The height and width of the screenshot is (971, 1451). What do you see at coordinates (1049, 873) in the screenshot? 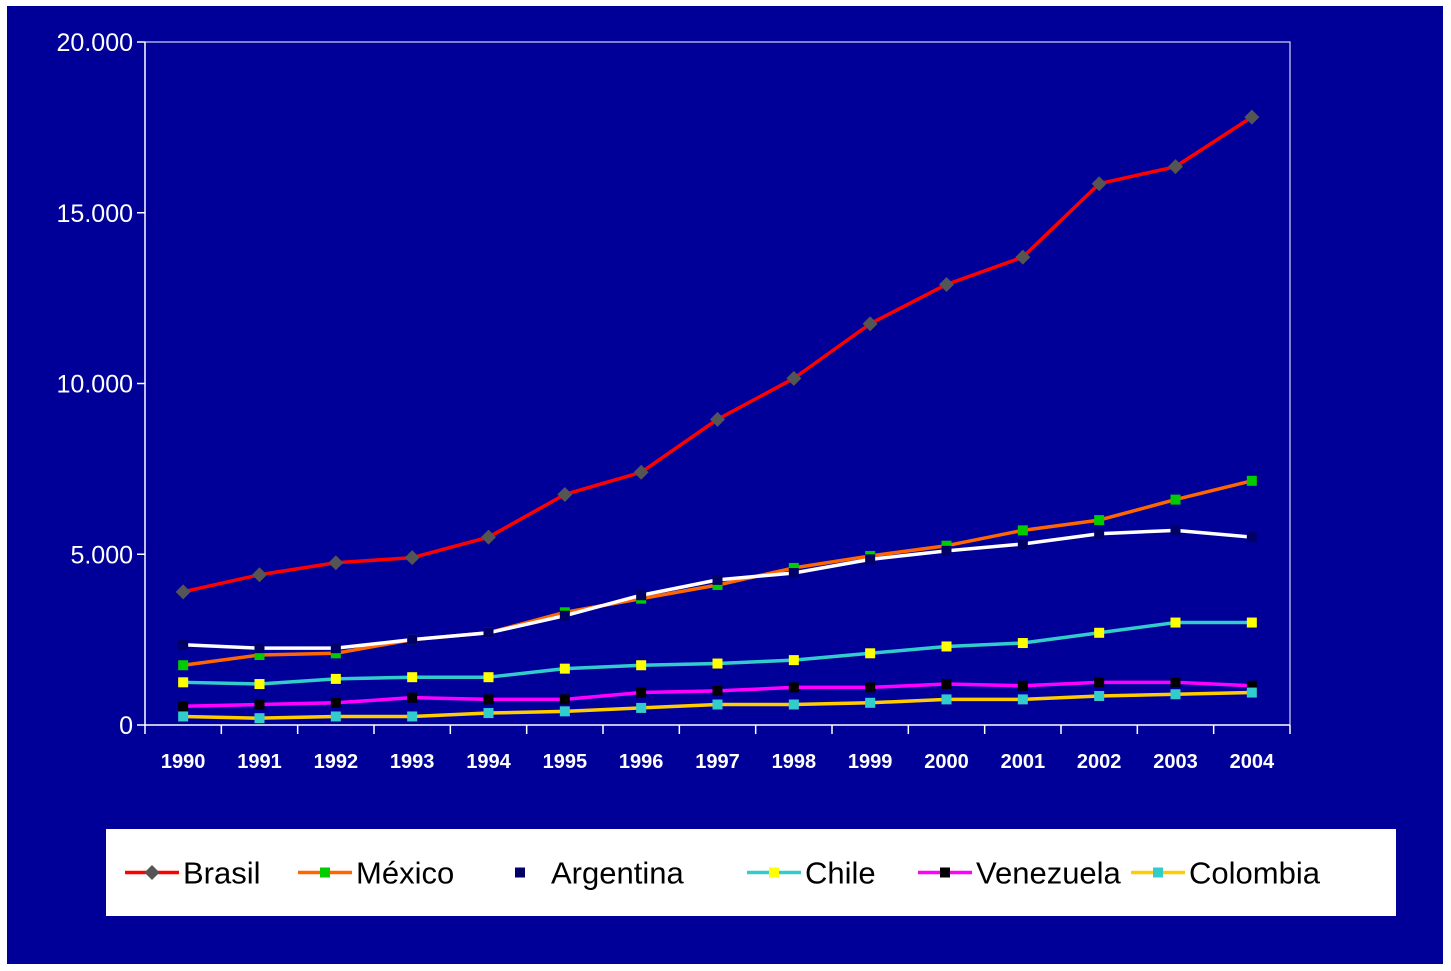
I see `legend-label: Venezuela` at bounding box center [1049, 873].